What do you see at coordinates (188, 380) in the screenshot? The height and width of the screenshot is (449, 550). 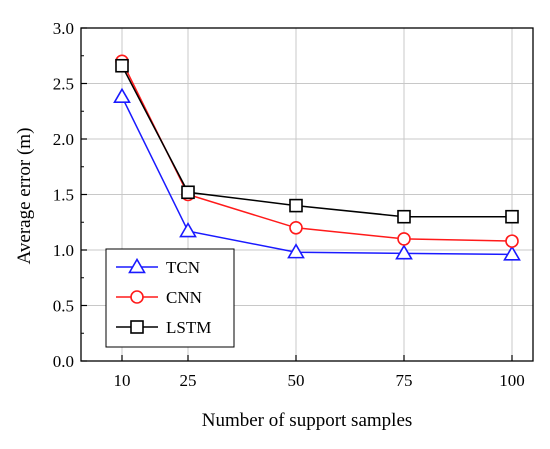 I see `x-tick-label: 25` at bounding box center [188, 380].